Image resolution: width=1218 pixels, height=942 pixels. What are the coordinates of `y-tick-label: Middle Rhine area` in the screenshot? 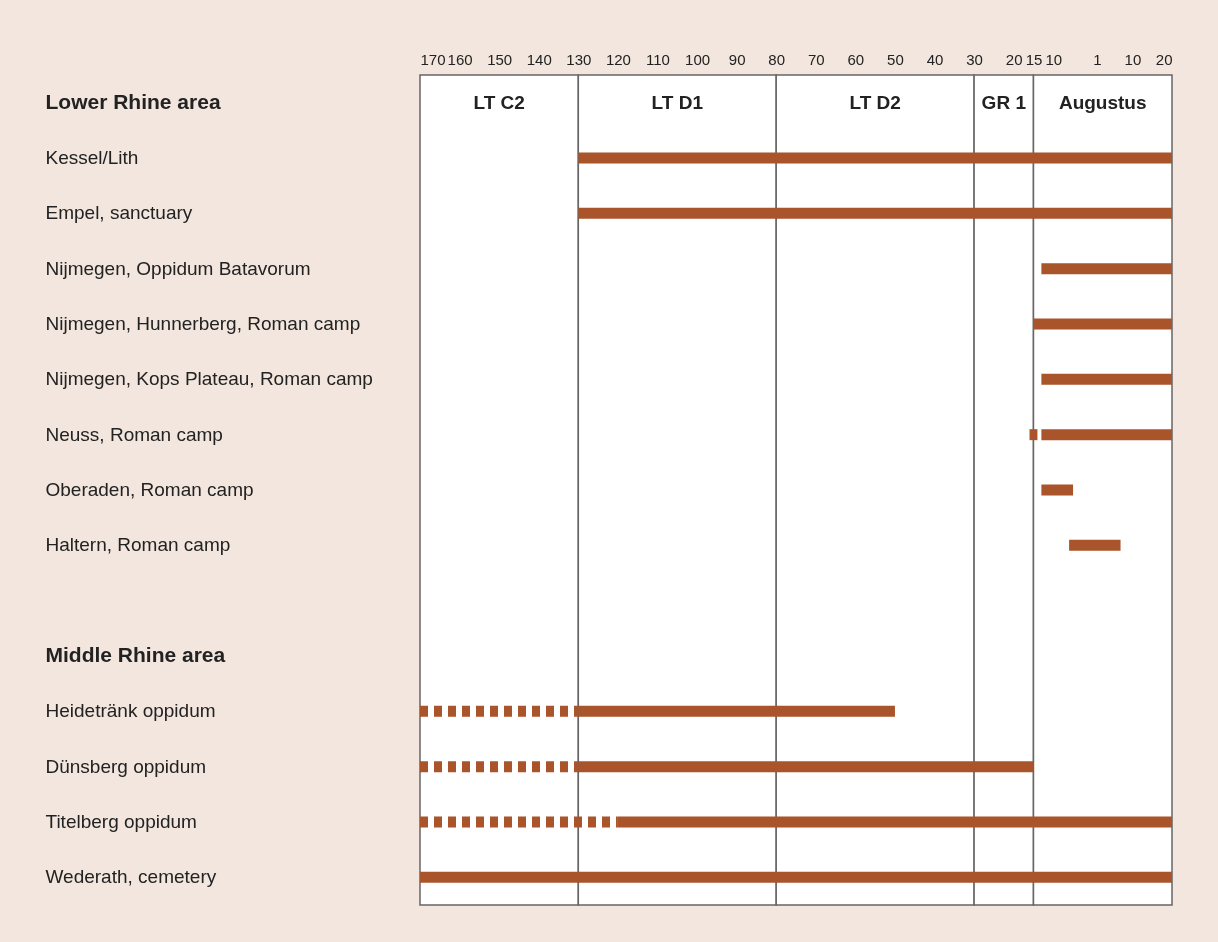 It's located at (135, 654).